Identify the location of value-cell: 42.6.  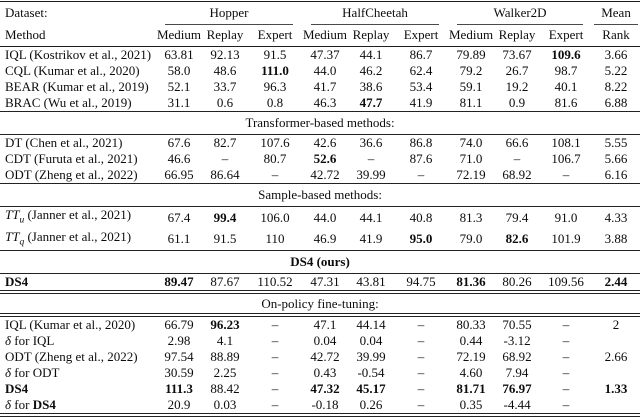
(325, 142).